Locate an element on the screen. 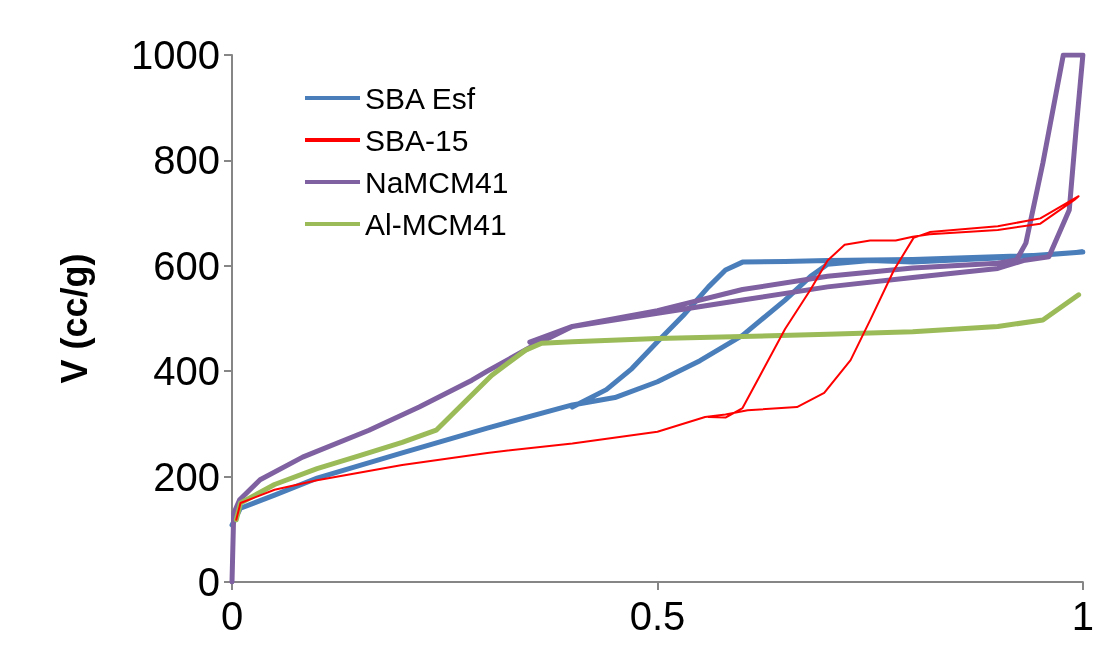  legend-label: Al-MCM41 is located at coordinates (436, 224).